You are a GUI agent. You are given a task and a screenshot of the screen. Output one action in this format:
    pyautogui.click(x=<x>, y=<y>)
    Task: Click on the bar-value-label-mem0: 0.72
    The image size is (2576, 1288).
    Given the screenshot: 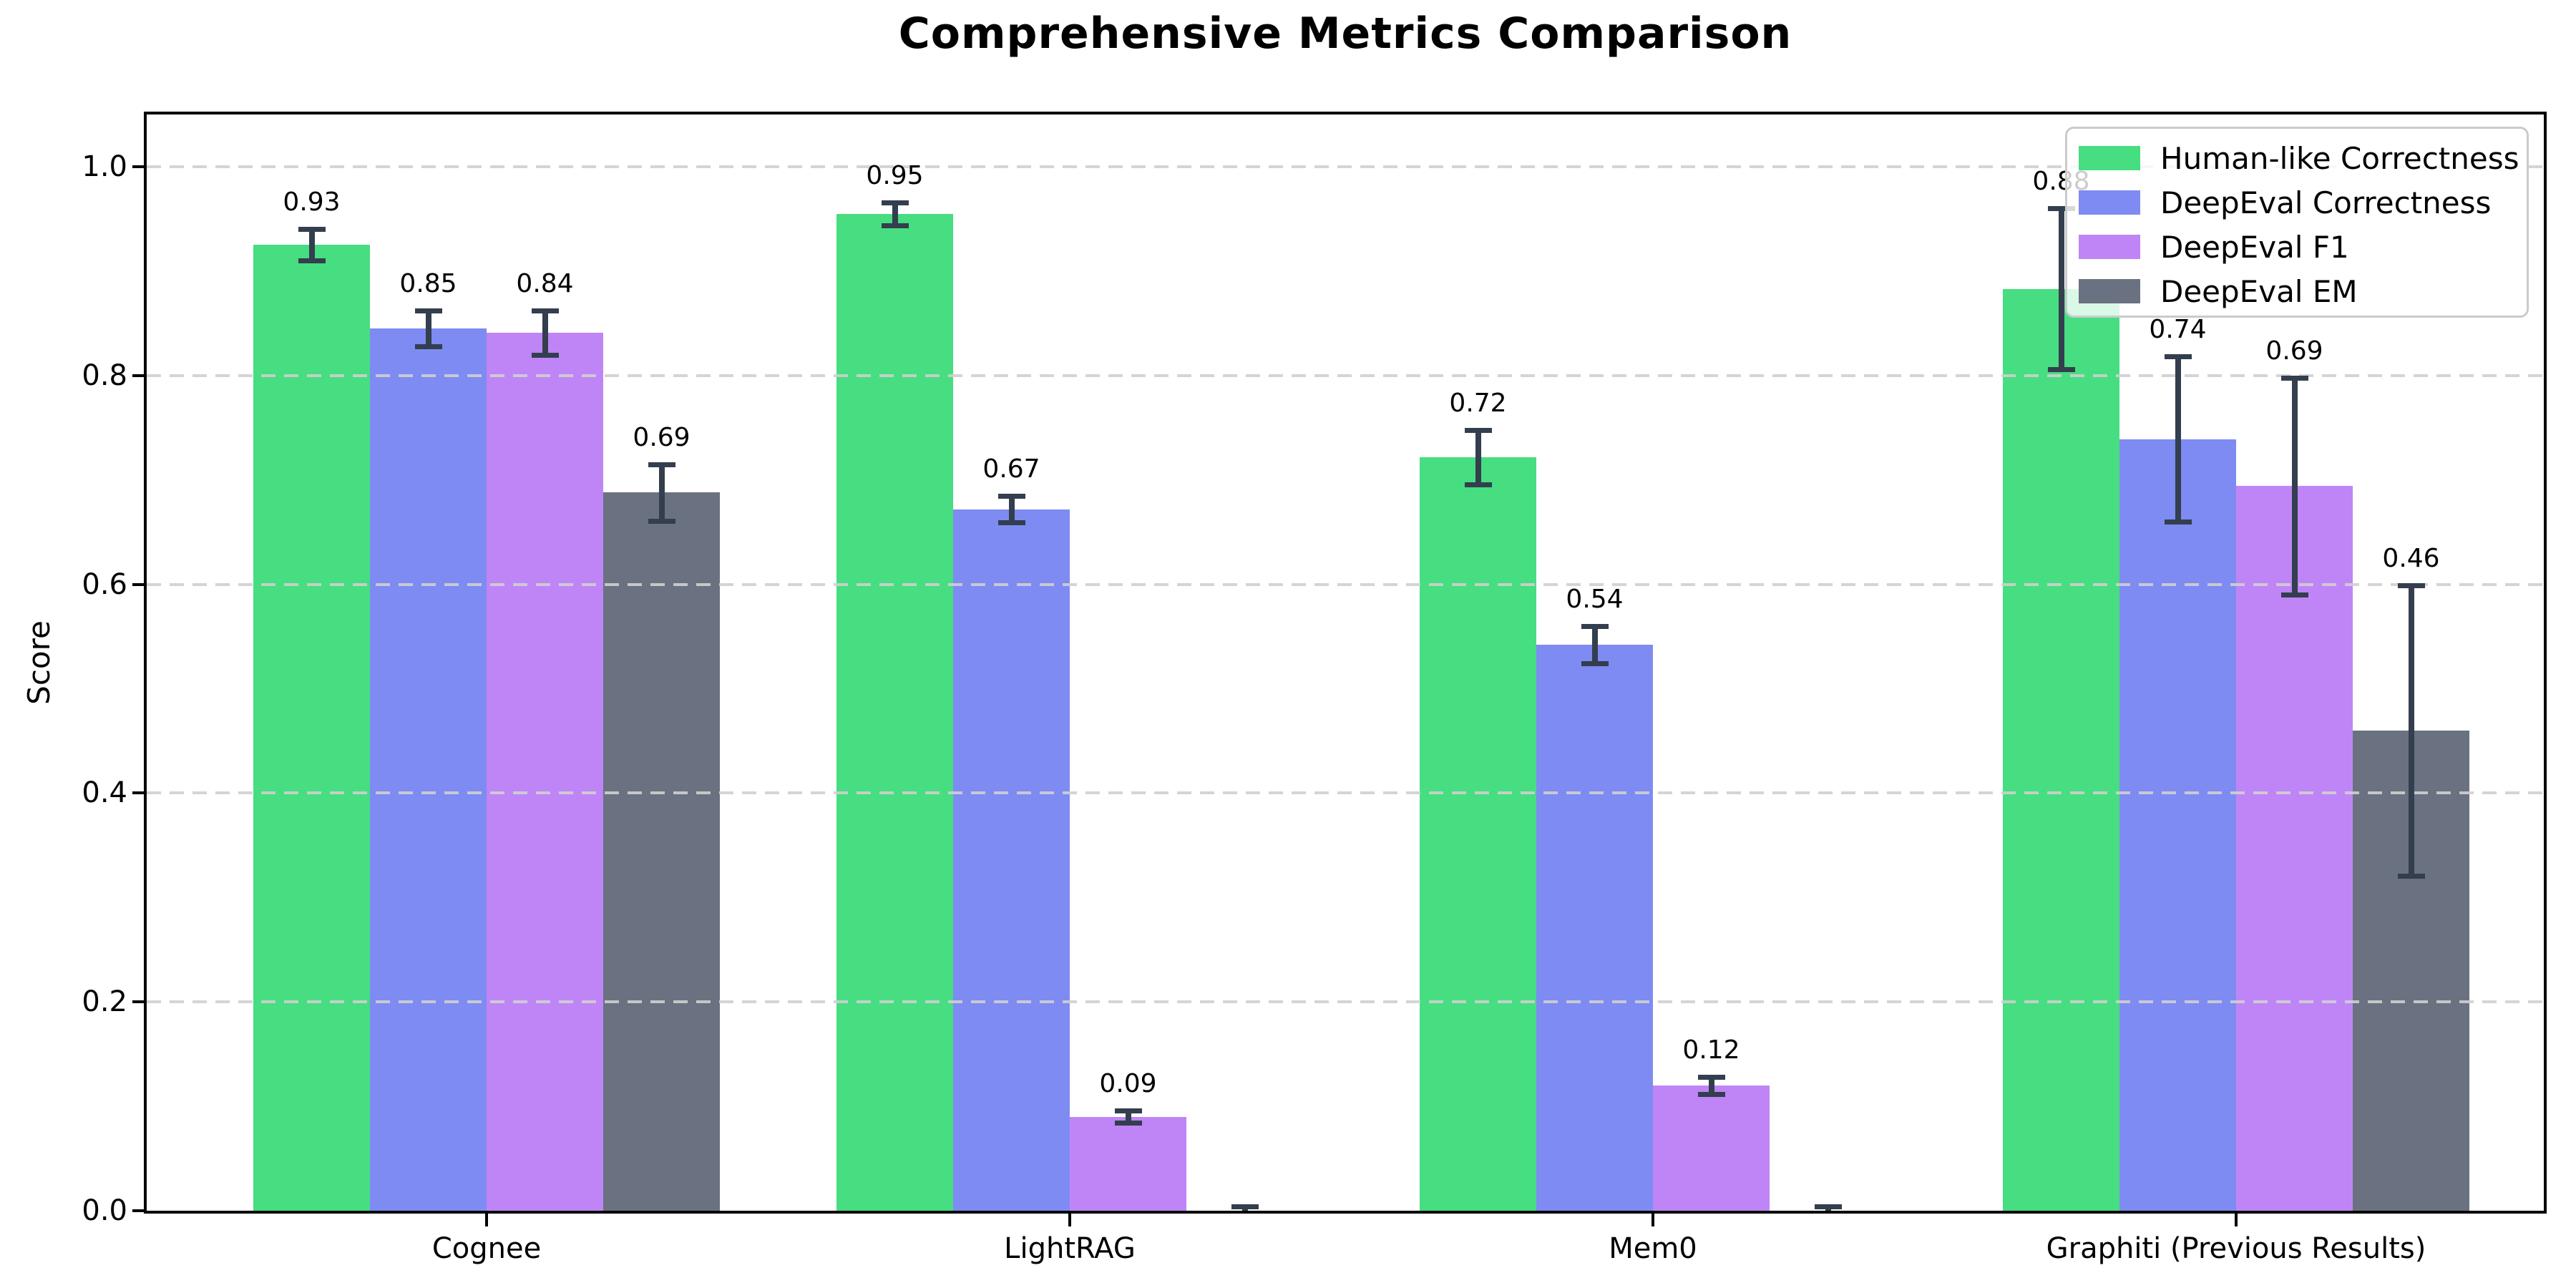 What is the action you would take?
    pyautogui.click(x=1478, y=403)
    